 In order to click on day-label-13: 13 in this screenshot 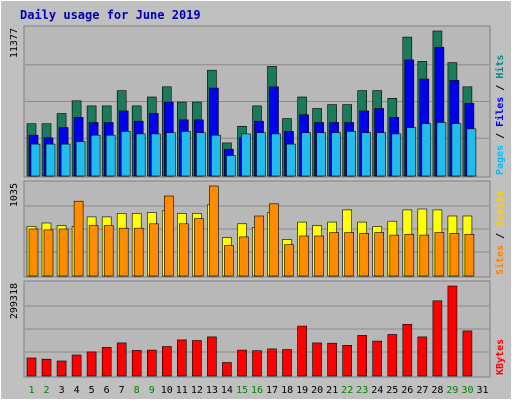, I will do `click(212, 390)`.